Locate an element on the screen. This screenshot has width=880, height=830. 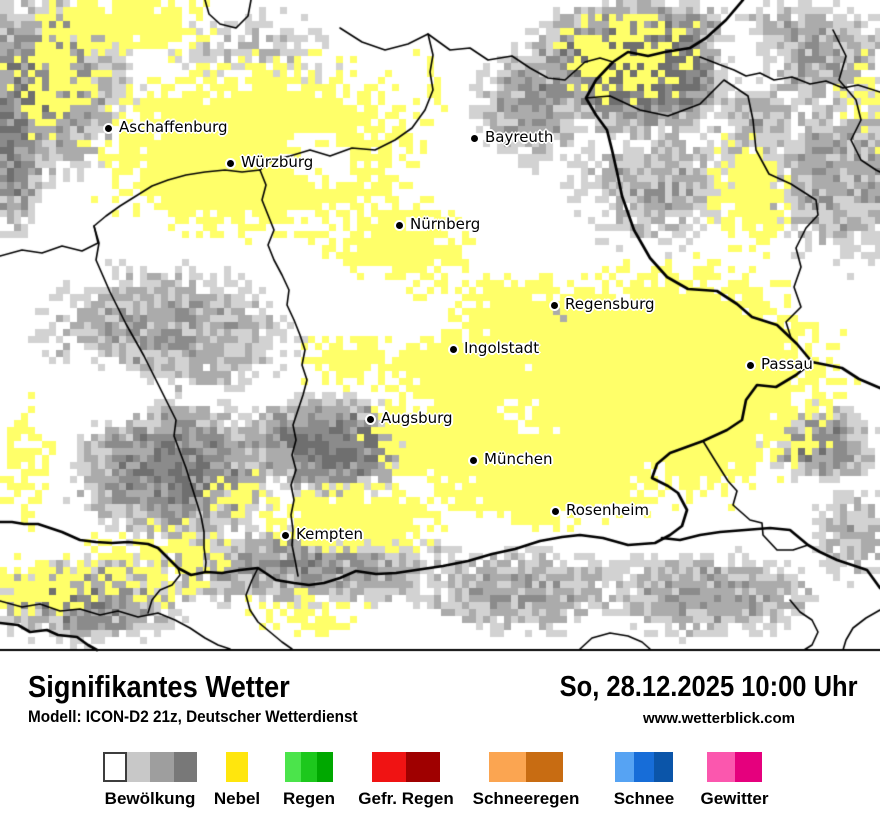
legend-label: Schnee is located at coordinates (644, 798).